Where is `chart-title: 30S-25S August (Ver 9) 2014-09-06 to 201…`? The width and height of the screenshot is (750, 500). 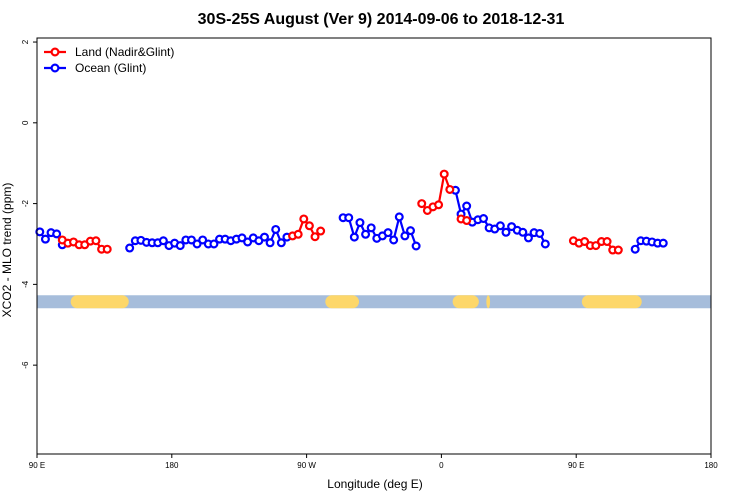 chart-title: 30S-25S August (Ver 9) 2014-09-06 to 201… is located at coordinates (381, 19).